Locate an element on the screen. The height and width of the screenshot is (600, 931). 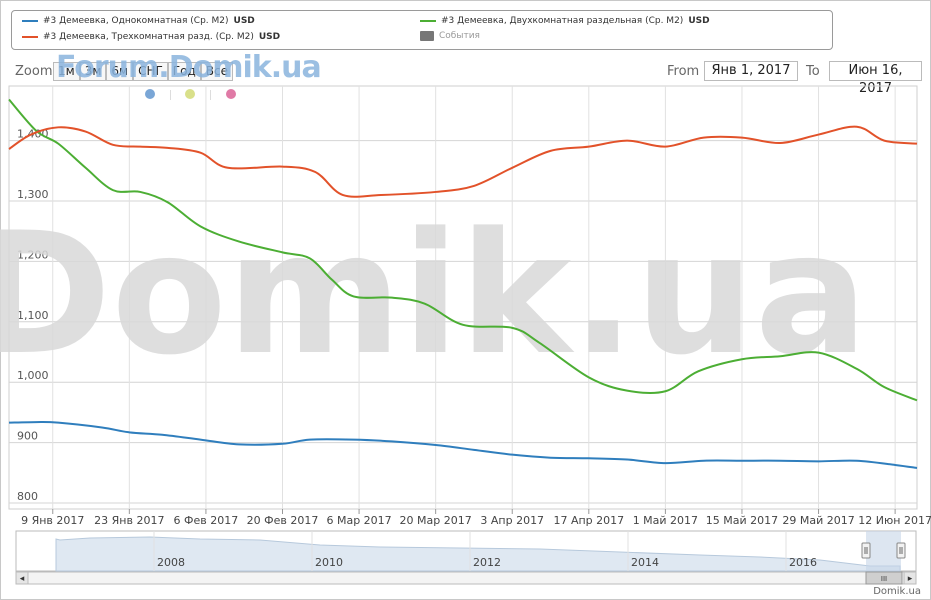
legend-label: События is located at coordinates (459, 36).